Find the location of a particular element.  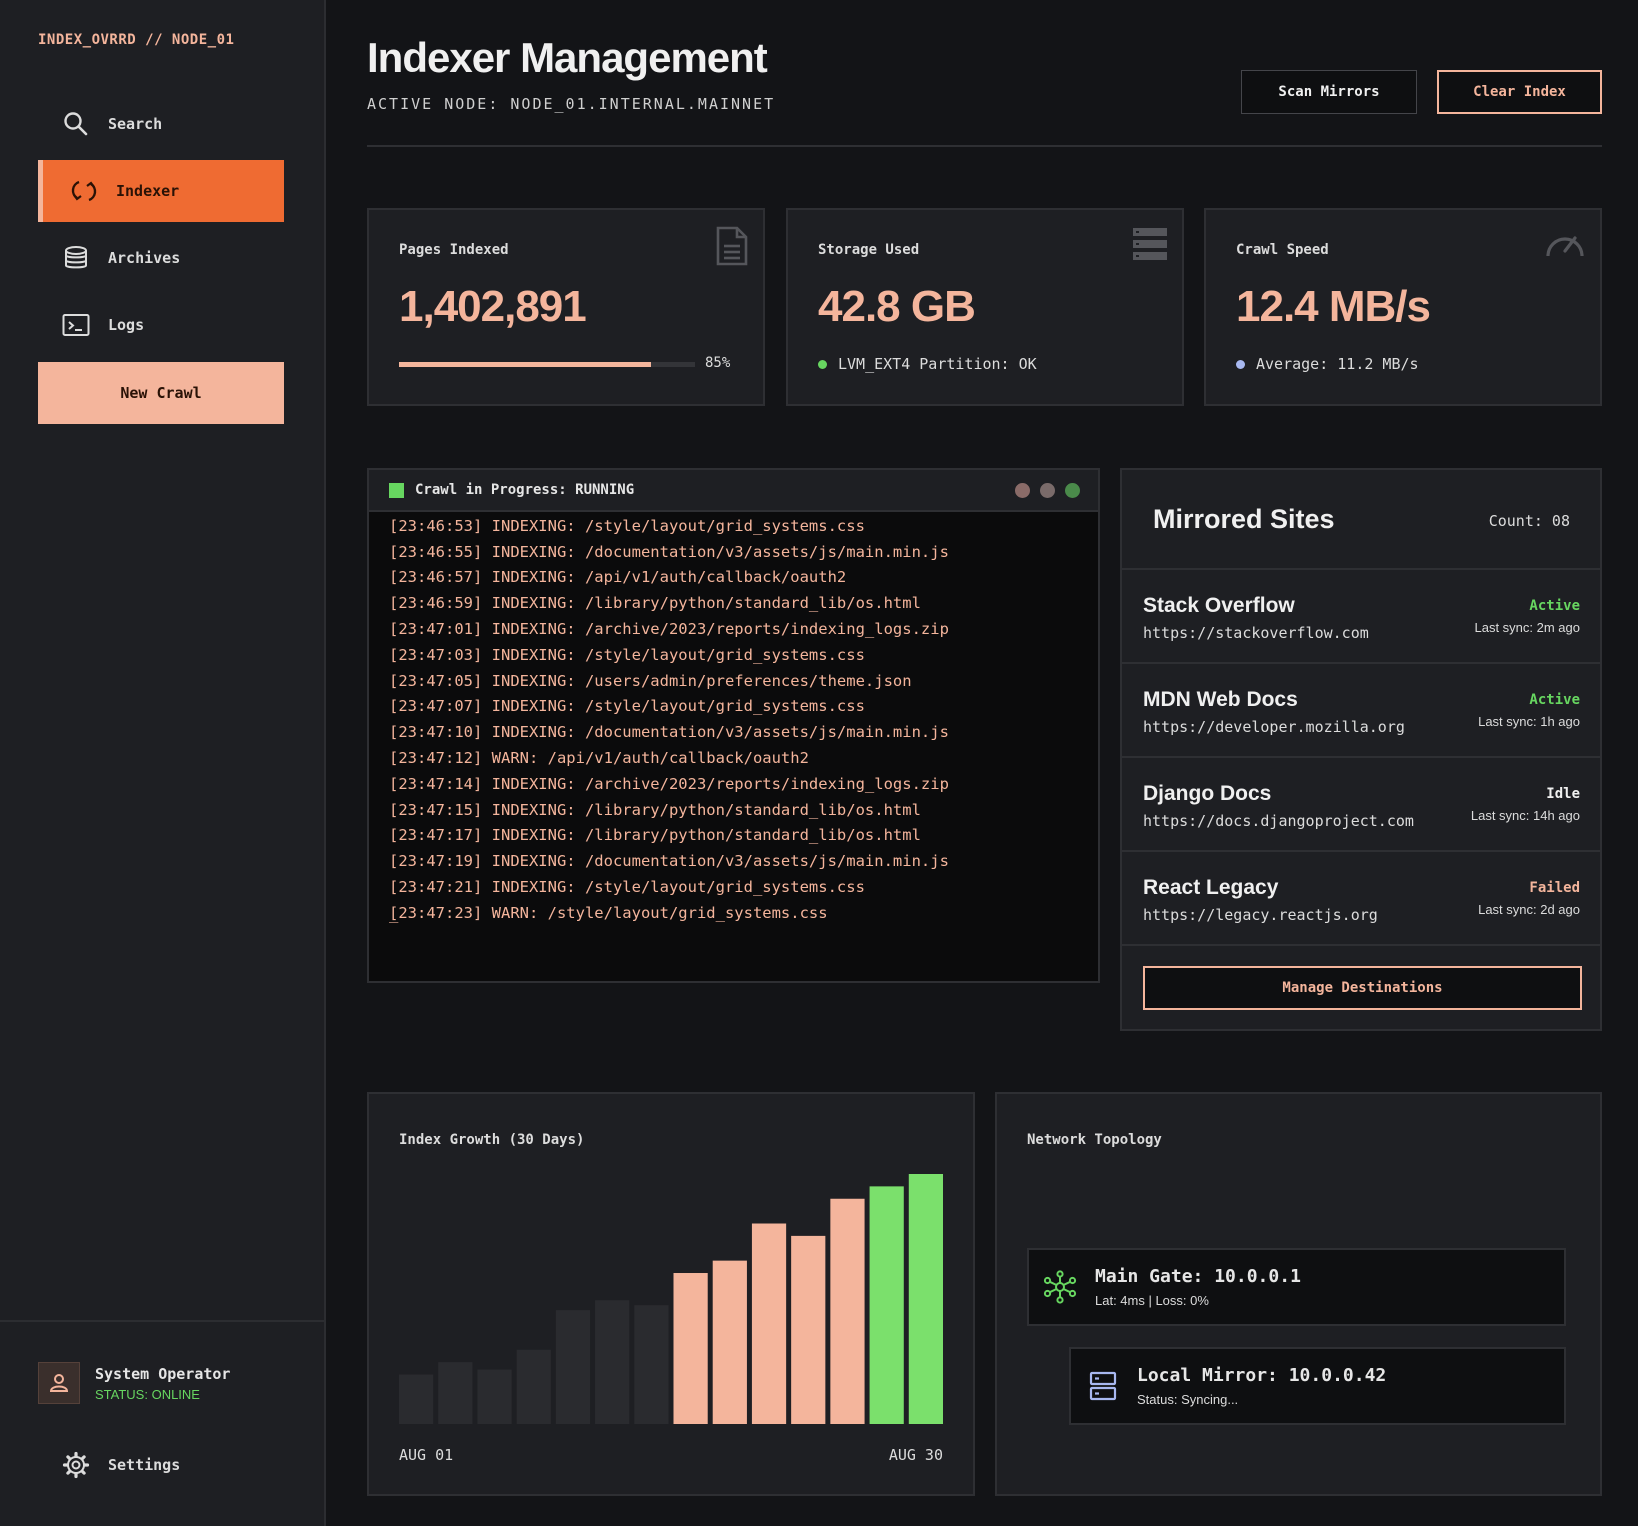

sidebar-item-label: Search is located at coordinates (135, 124).